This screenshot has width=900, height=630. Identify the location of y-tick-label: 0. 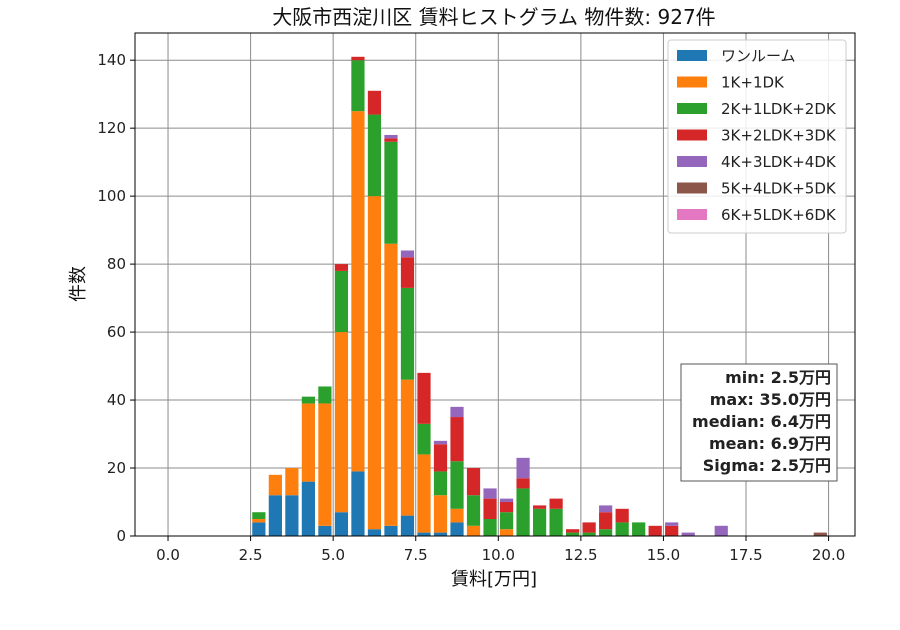
(121, 536).